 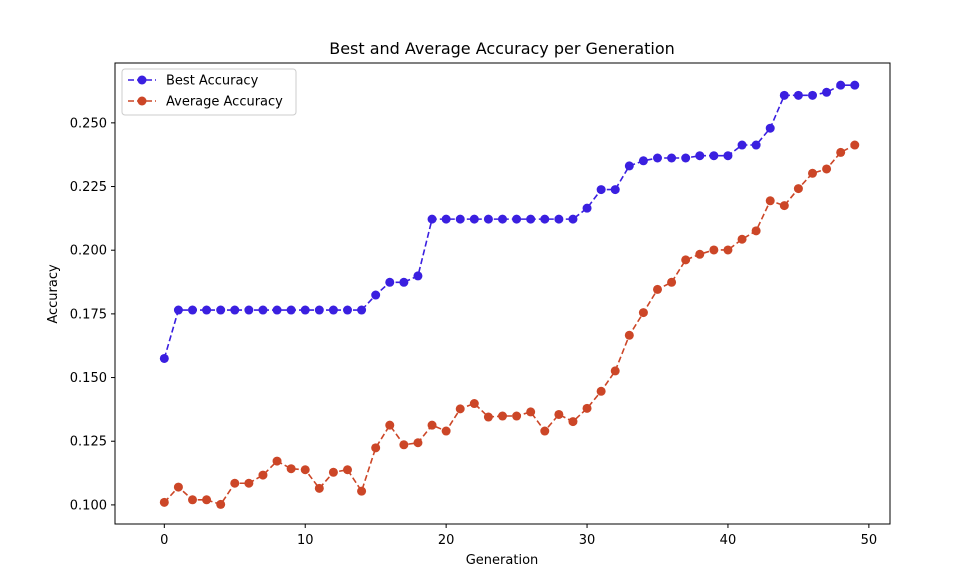 What do you see at coordinates (728, 540) in the screenshot?
I see `x-tick-label: 40` at bounding box center [728, 540].